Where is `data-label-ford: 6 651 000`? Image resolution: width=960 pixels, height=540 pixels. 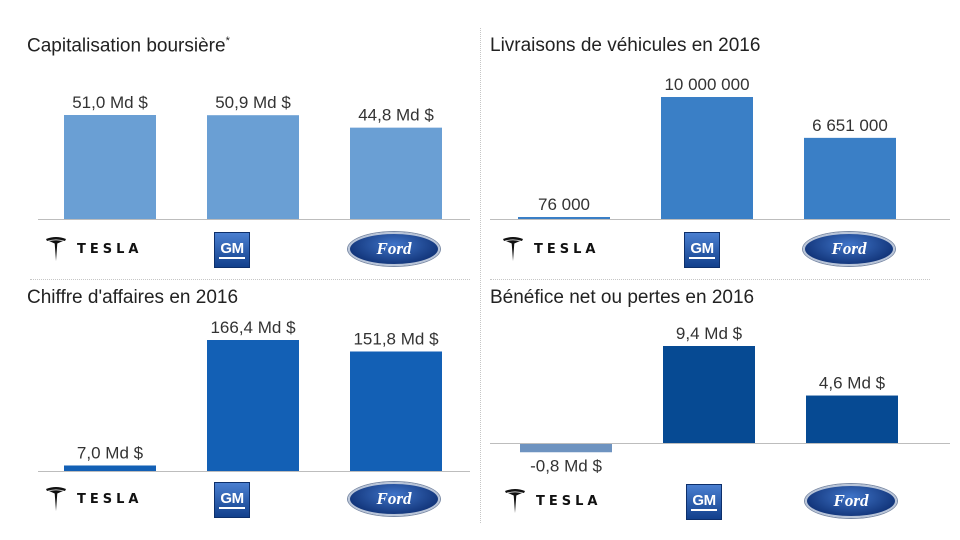 data-label-ford: 6 651 000 is located at coordinates (850, 125).